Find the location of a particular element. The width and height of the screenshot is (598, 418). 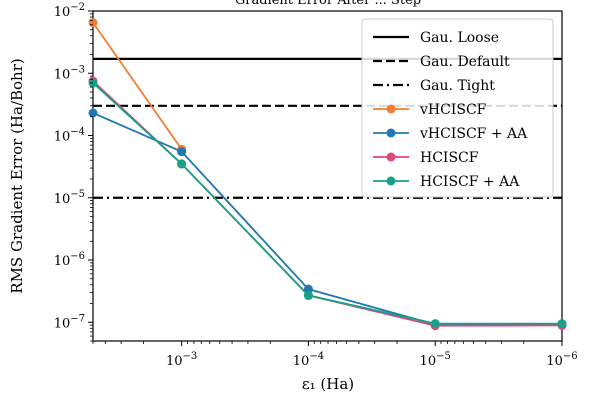

y-tick-label: 10⁻⁷ is located at coordinates (69, 322).